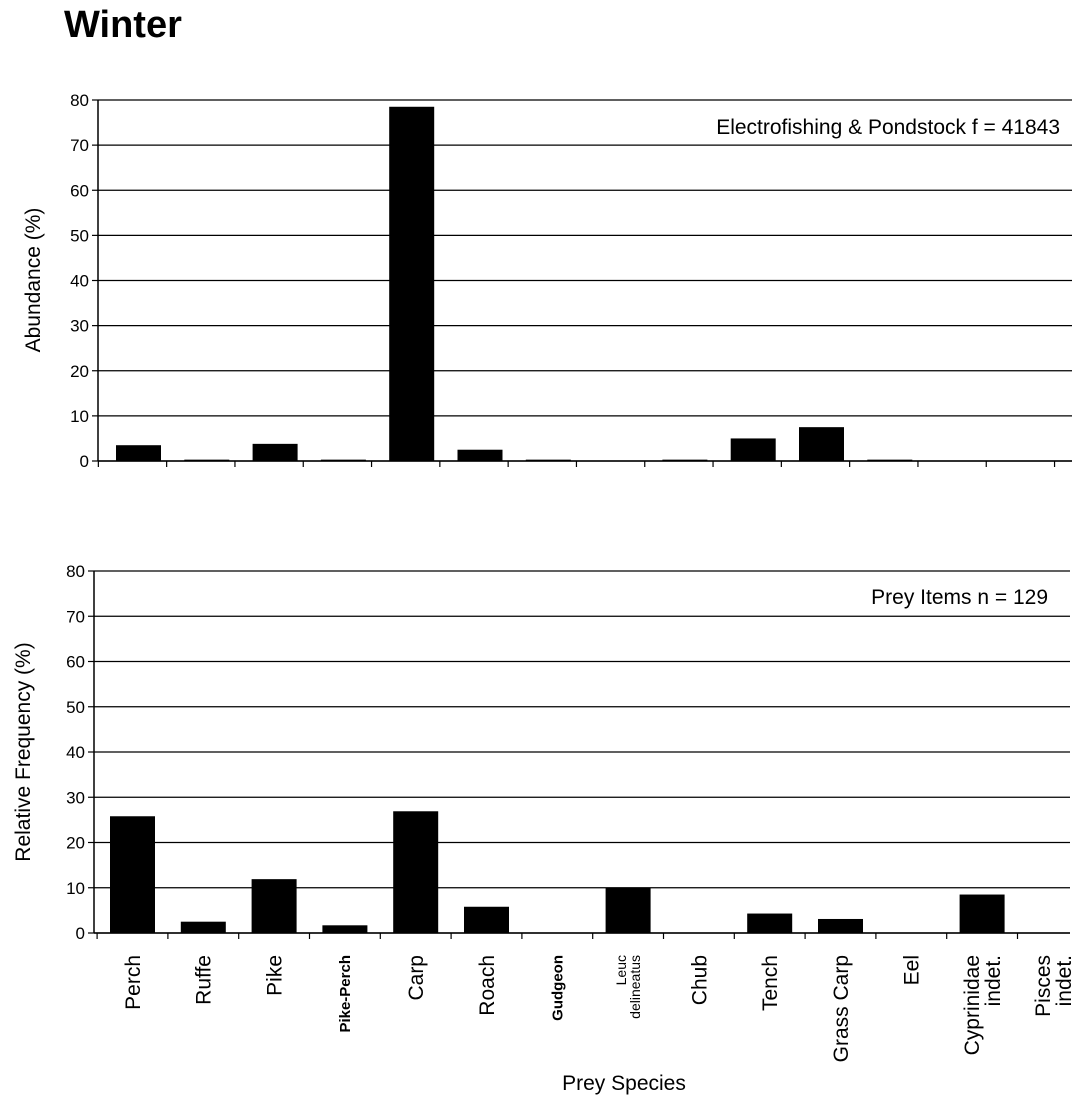  I want to click on x-category-label-line: Gudgeon, so click(558, 988).